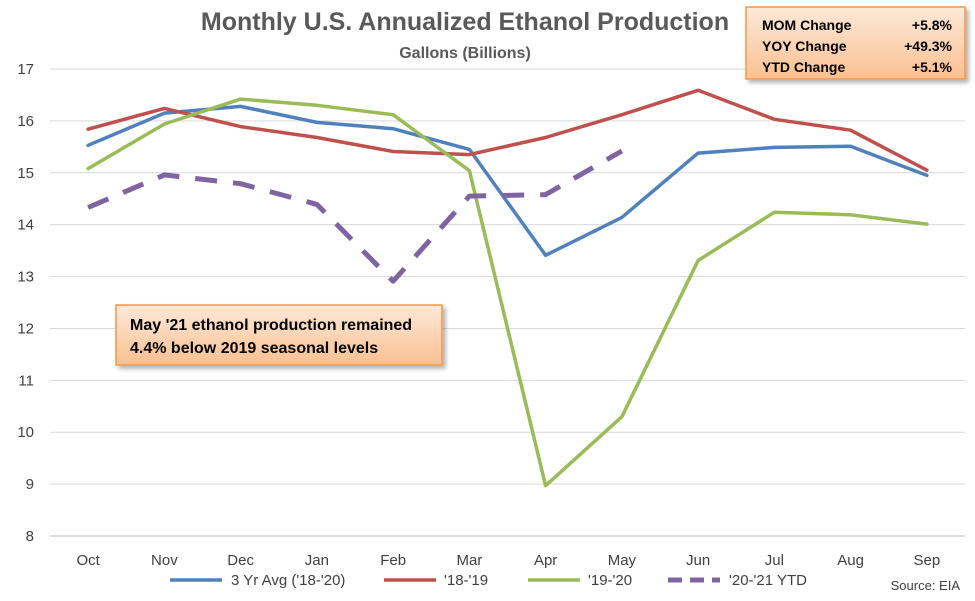  Describe the element at coordinates (803, 67) in the screenshot. I see `ytd-change-label: YTD Change` at that location.